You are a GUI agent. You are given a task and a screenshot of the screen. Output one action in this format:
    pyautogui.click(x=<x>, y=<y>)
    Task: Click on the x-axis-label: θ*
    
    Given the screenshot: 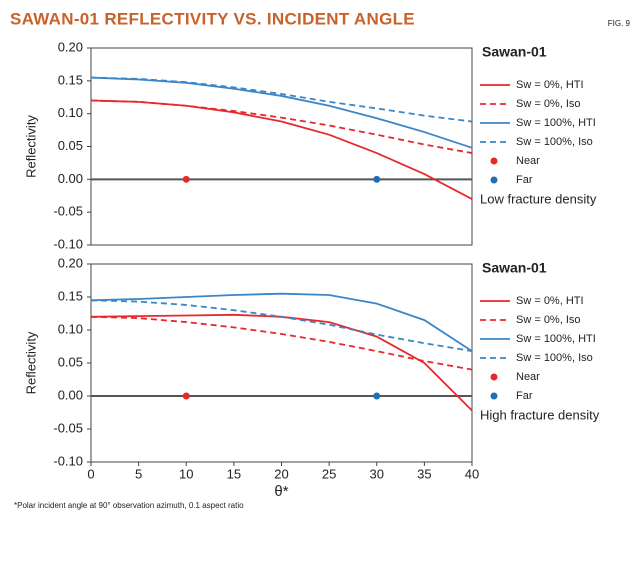 What is the action you would take?
    pyautogui.click(x=281, y=491)
    